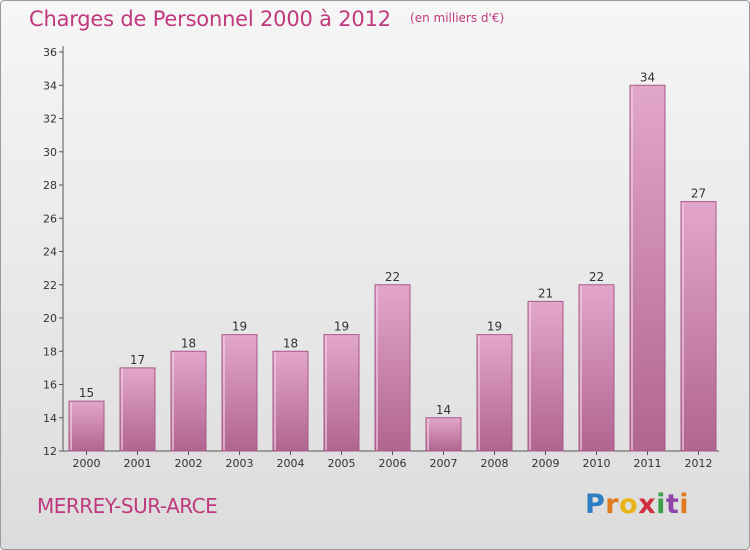  Describe the element at coordinates (50, 285) in the screenshot. I see `y-tick-label: 22` at that location.